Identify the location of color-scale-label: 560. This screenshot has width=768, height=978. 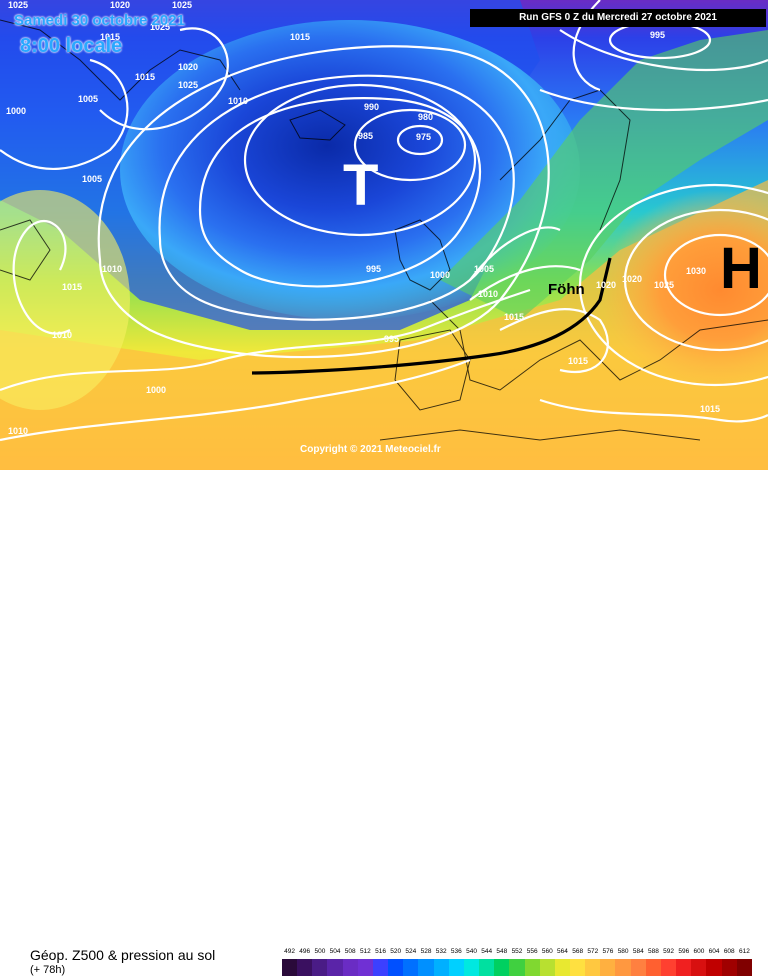
(547, 951).